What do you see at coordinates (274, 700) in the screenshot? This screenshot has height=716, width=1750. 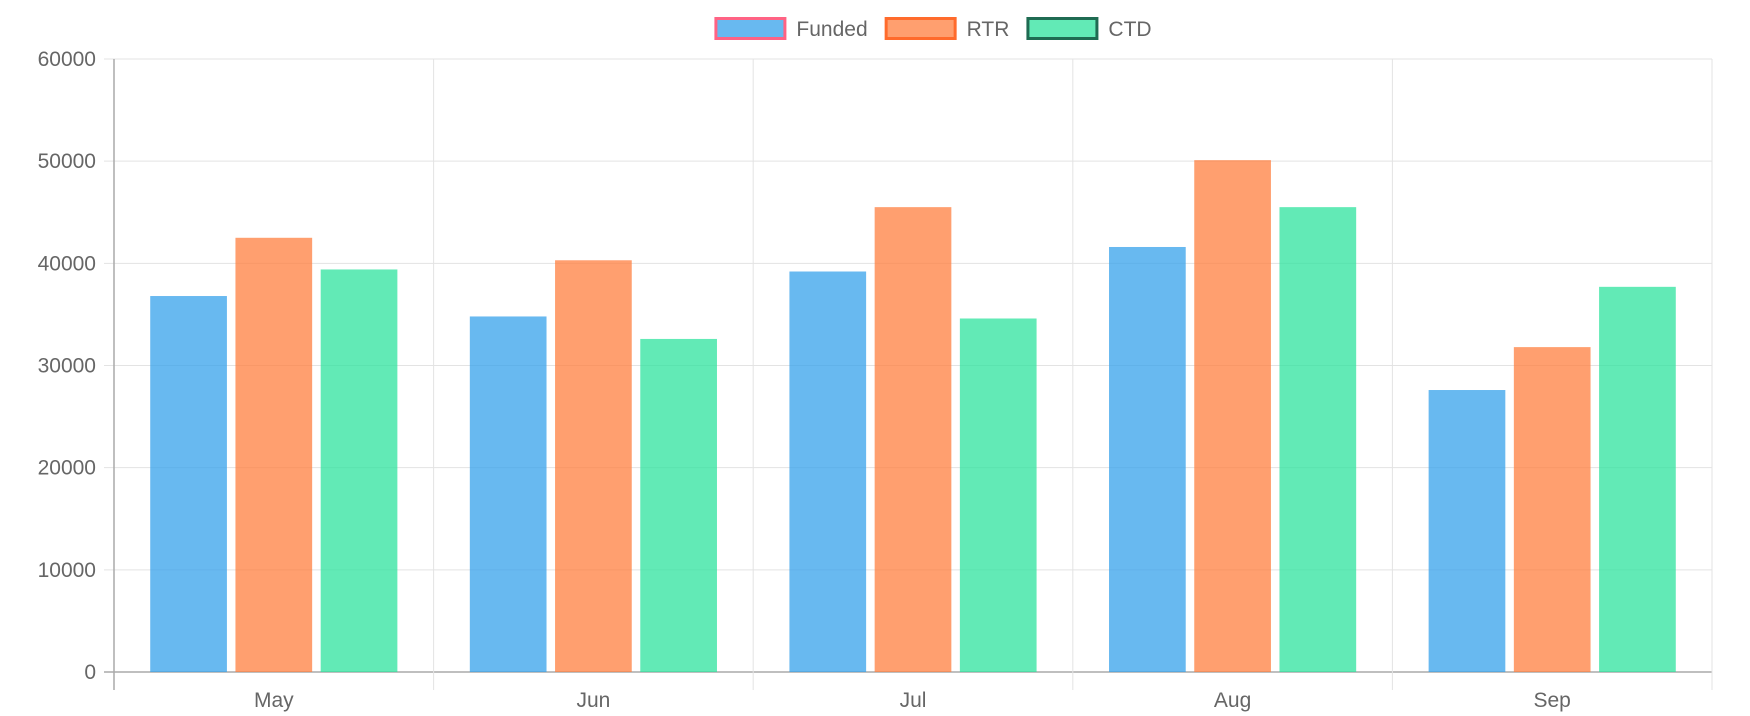 I see `x-tick-label: May` at bounding box center [274, 700].